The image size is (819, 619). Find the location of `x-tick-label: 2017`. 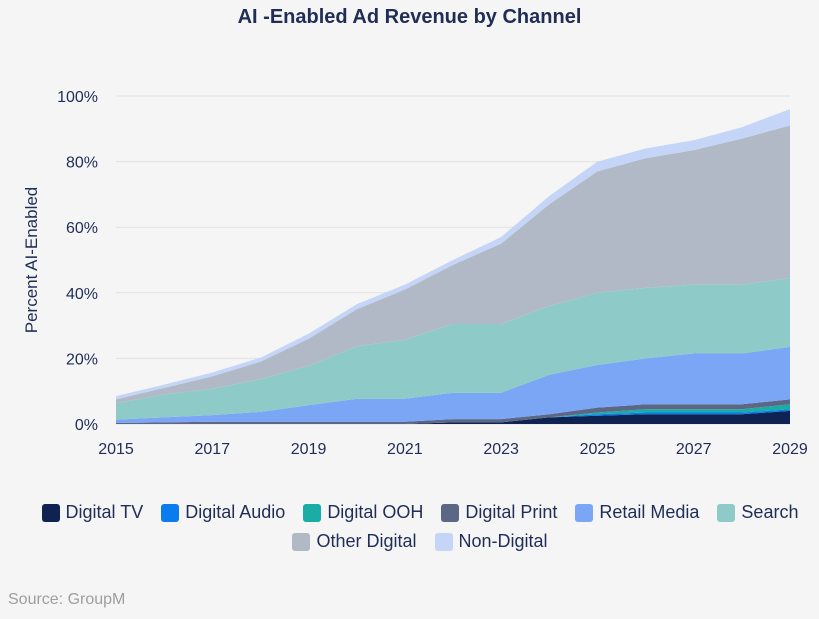

x-tick-label: 2017 is located at coordinates (212, 449).